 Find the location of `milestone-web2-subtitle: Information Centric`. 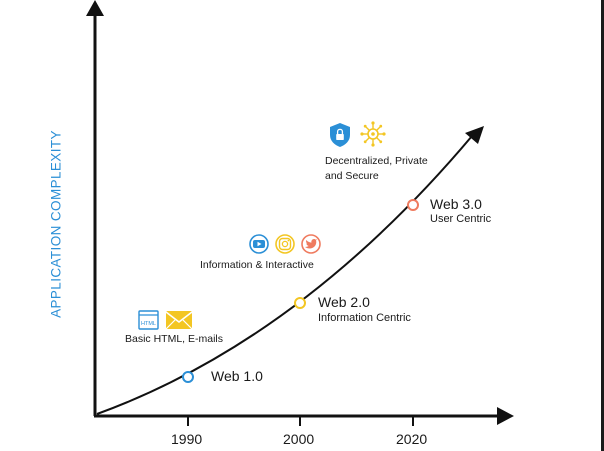

milestone-web2-subtitle: Information Centric is located at coordinates (364, 318).